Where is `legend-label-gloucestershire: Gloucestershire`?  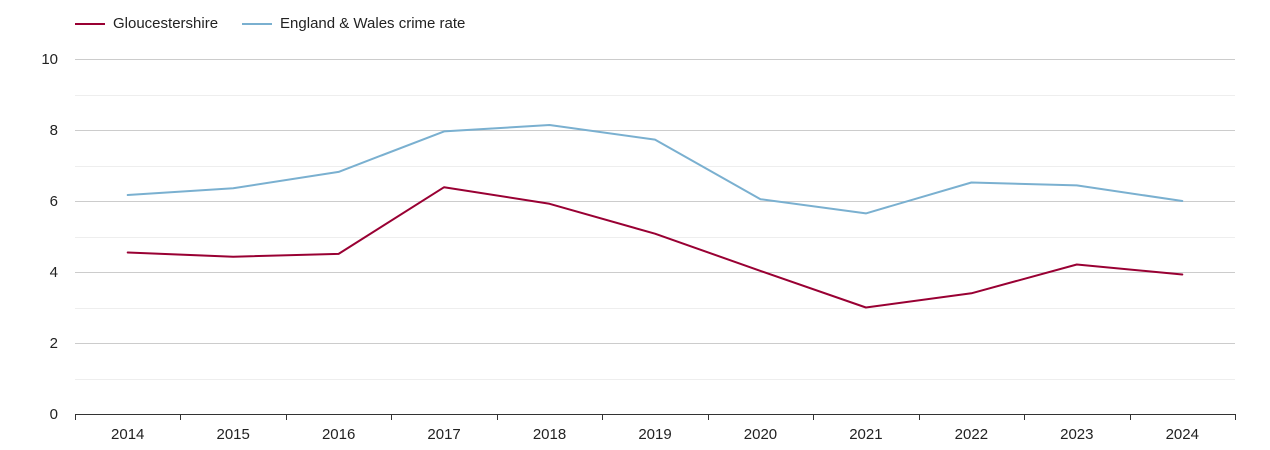
legend-label-gloucestershire: Gloucestershire is located at coordinates (166, 23).